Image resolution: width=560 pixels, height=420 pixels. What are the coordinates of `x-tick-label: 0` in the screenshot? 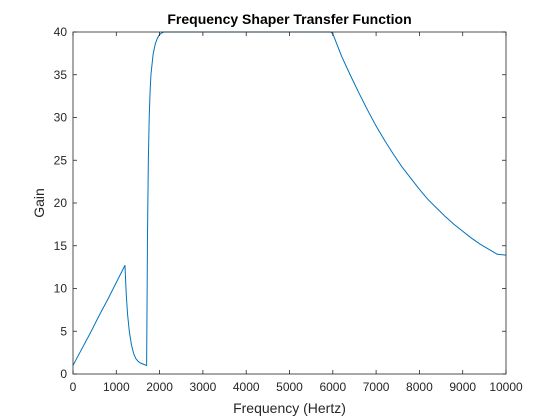 It's located at (73, 387).